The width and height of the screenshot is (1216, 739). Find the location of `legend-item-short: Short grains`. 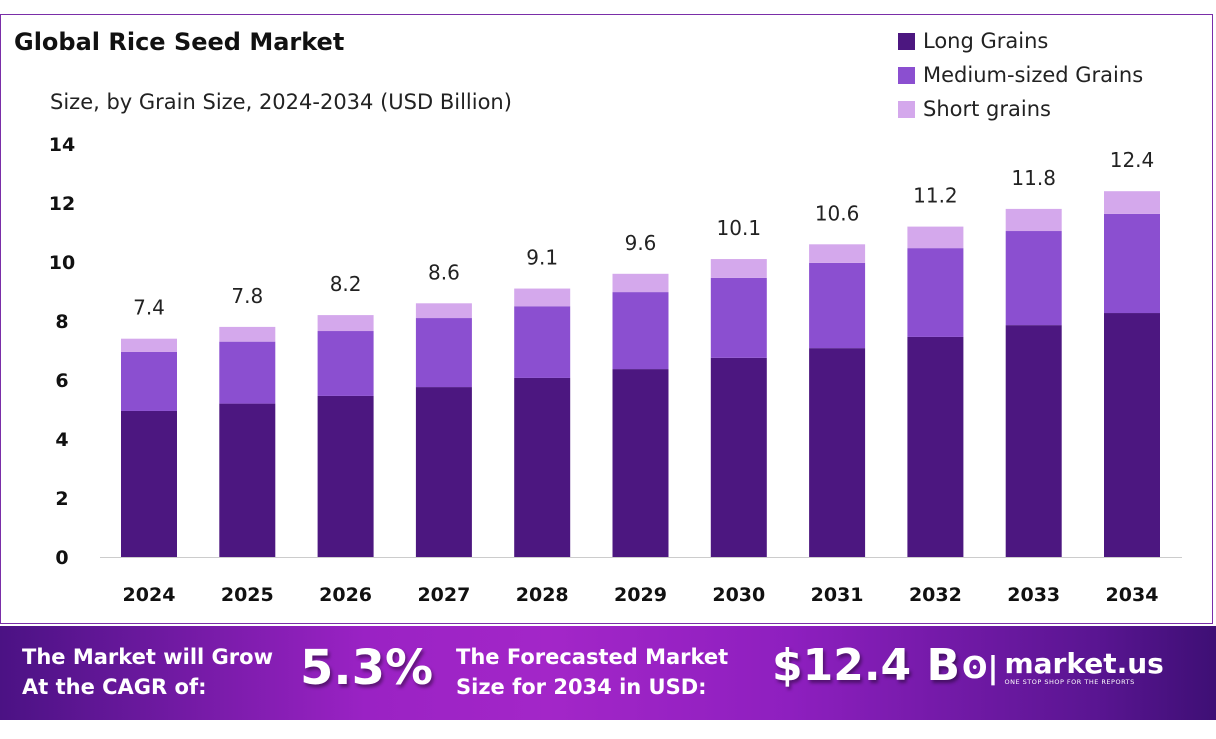

legend-item-short: Short grains is located at coordinates (1020, 109).